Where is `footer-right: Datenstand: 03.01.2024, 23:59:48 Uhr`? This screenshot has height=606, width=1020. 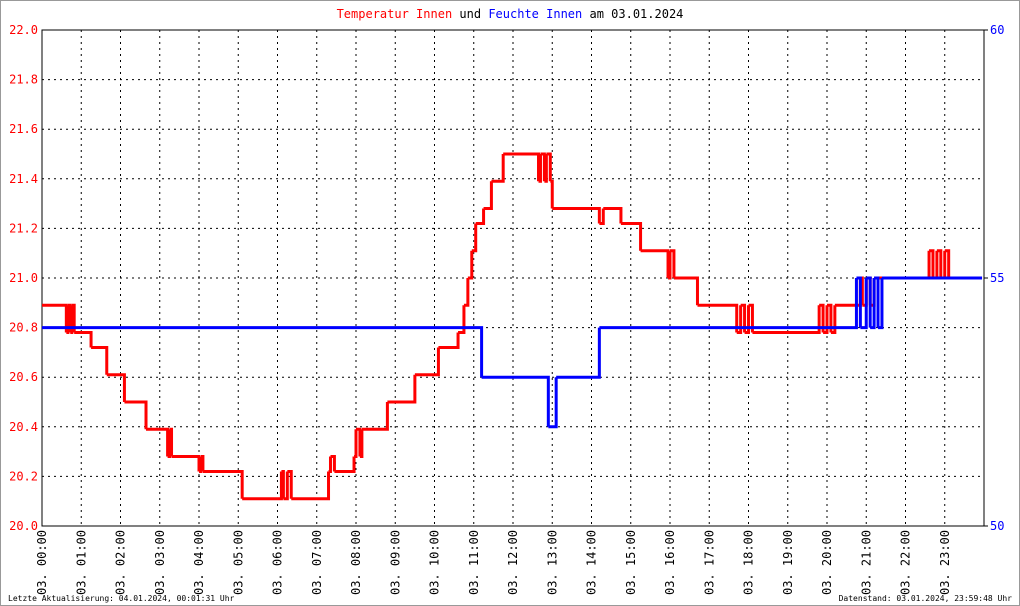
footer-right: Datenstand: 03.01.2024, 23:59:48 Uhr is located at coordinates (926, 598).